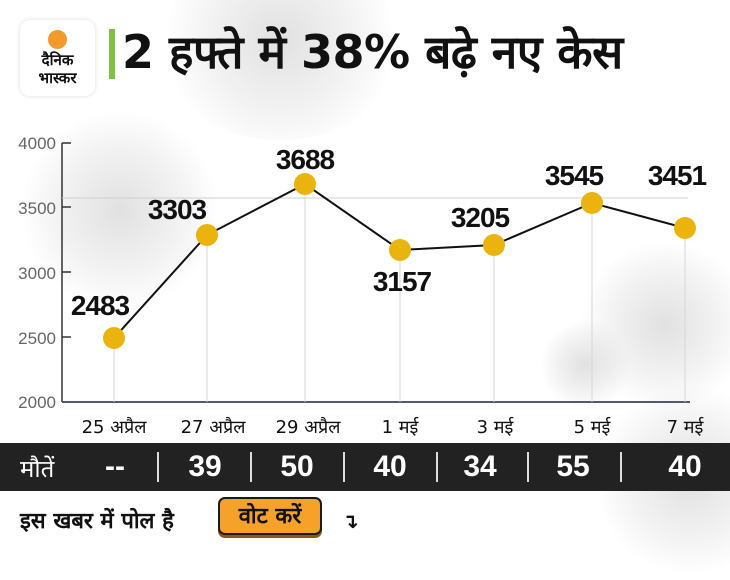 Image resolution: width=730 pixels, height=580 pixels. Describe the element at coordinates (480, 217) in the screenshot. I see `value-label-4: 3205` at that location.